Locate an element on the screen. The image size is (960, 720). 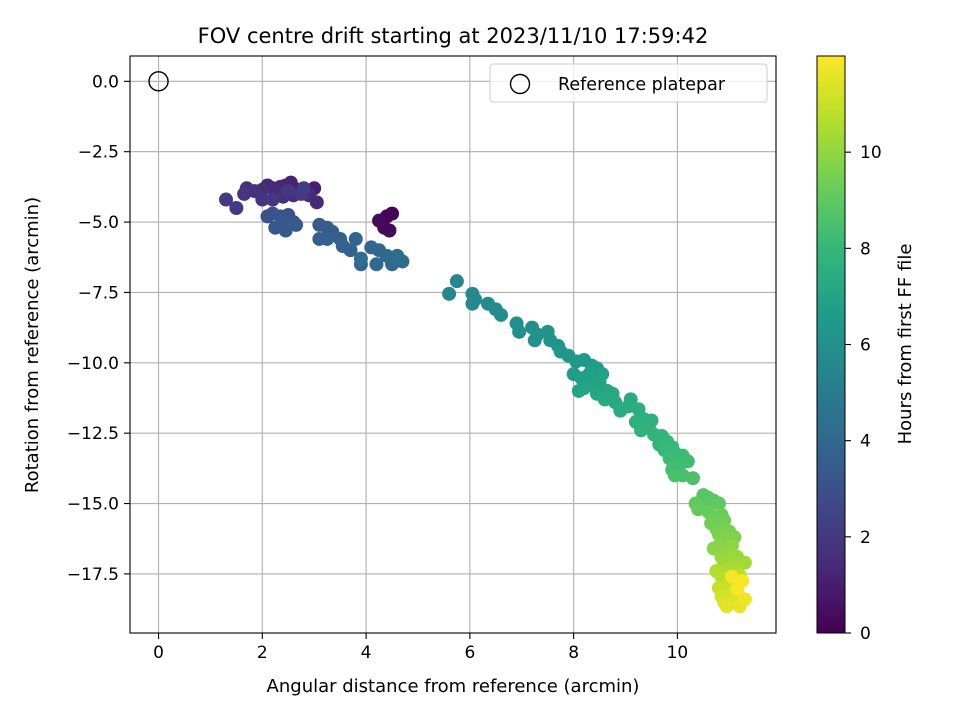
y-tick-label: −10.0 is located at coordinates (93, 364).